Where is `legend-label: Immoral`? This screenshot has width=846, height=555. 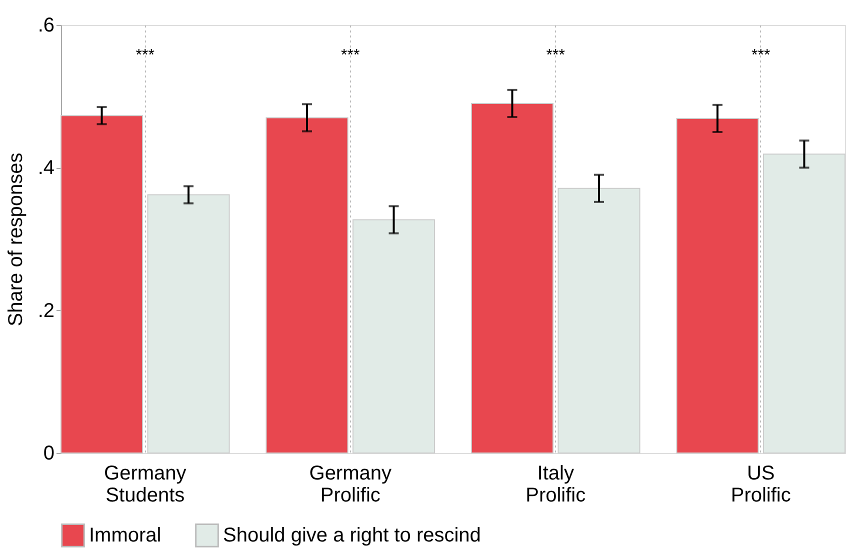 legend-label: Immoral is located at coordinates (125, 535).